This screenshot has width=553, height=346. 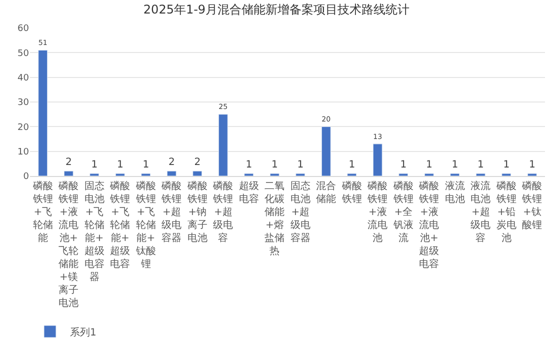 What do you see at coordinates (429, 225) in the screenshot?
I see `x-tick-label: 磷酸铁锂+液流电池+超级电容` at bounding box center [429, 225].